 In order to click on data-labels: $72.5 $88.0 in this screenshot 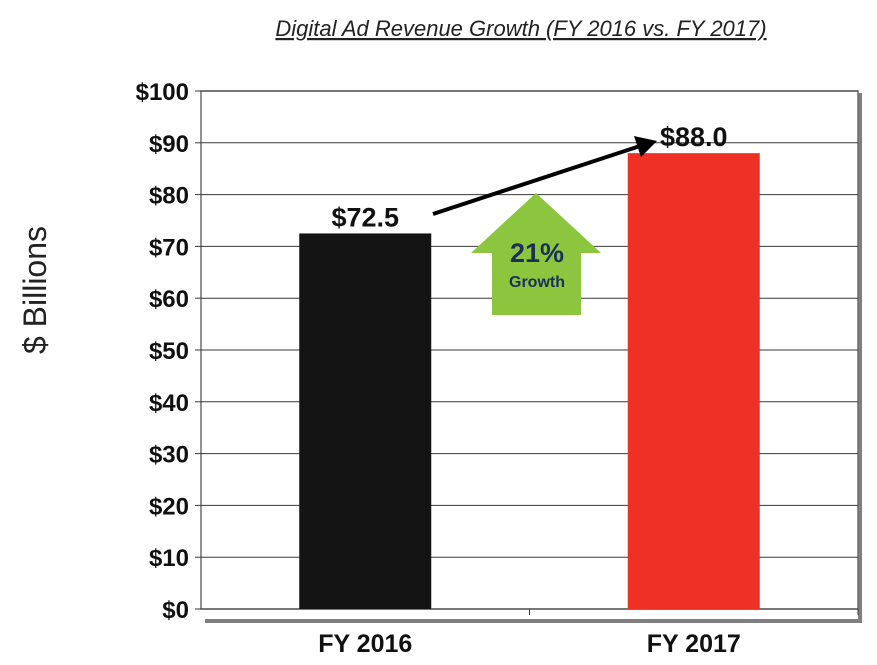, I will do `click(529, 177)`.